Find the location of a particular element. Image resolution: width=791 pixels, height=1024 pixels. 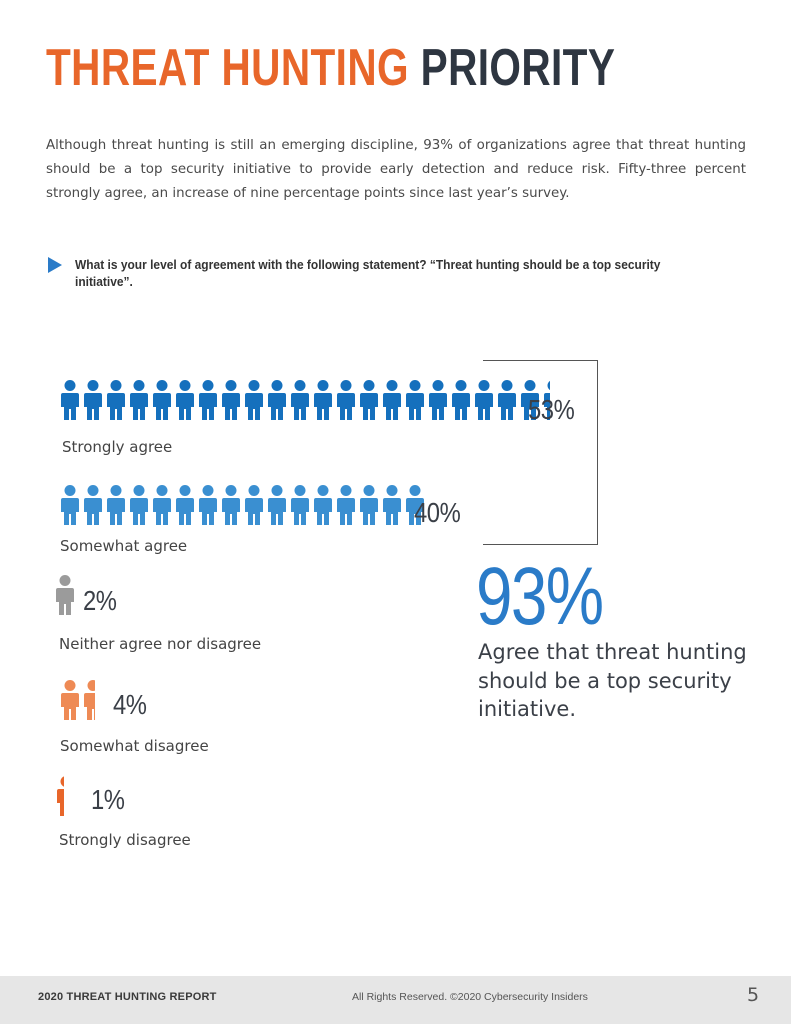

page-number: 5 is located at coordinates (753, 995).